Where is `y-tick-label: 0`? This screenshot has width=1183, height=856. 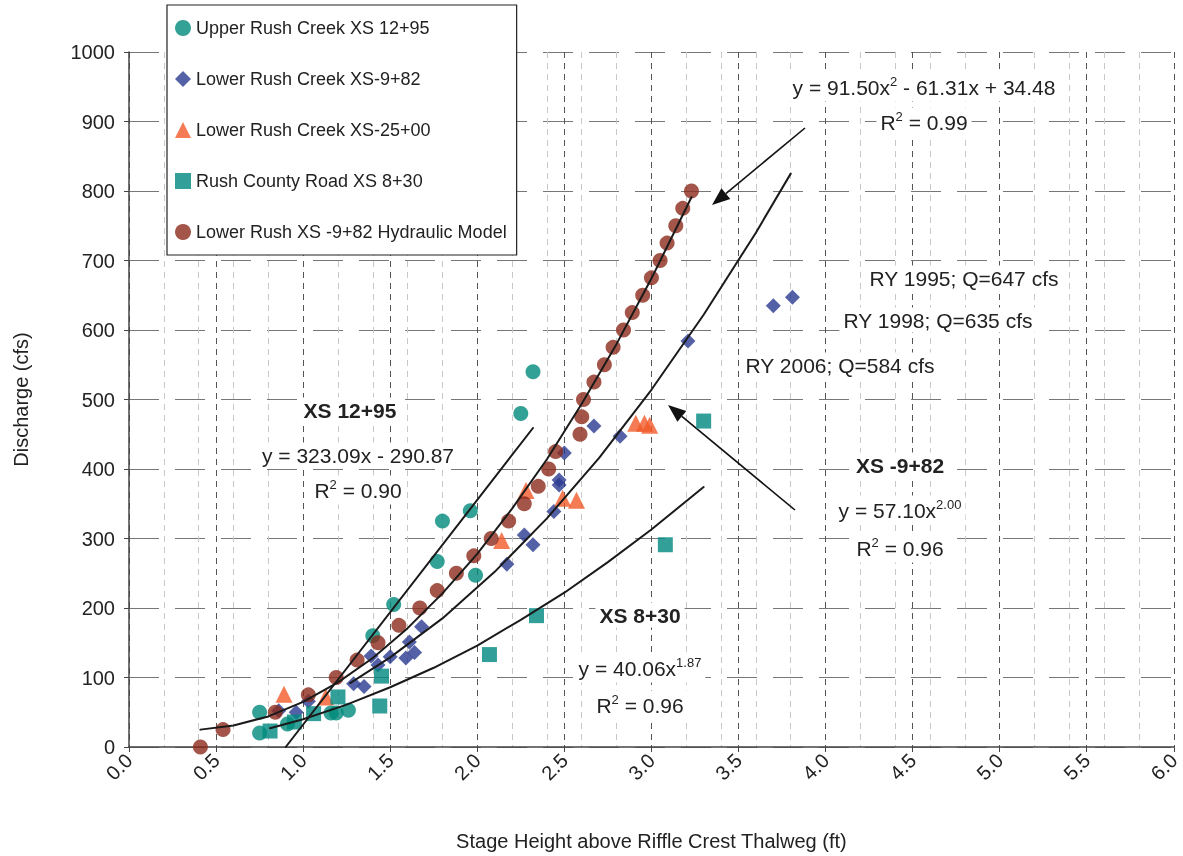 y-tick-label: 0 is located at coordinates (109, 747).